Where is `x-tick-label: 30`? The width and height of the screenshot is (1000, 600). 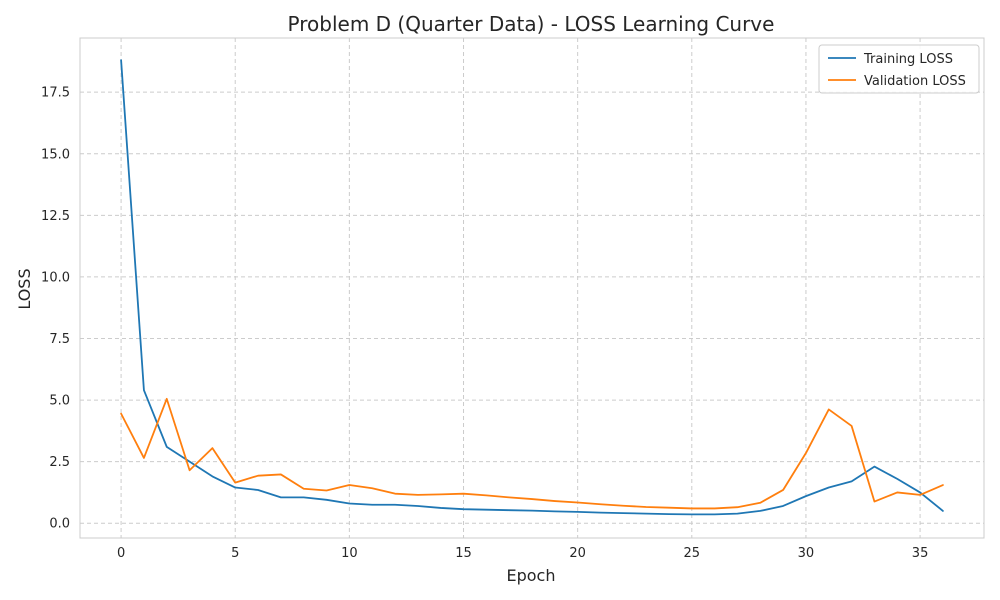
x-tick-label: 30 is located at coordinates (806, 553).